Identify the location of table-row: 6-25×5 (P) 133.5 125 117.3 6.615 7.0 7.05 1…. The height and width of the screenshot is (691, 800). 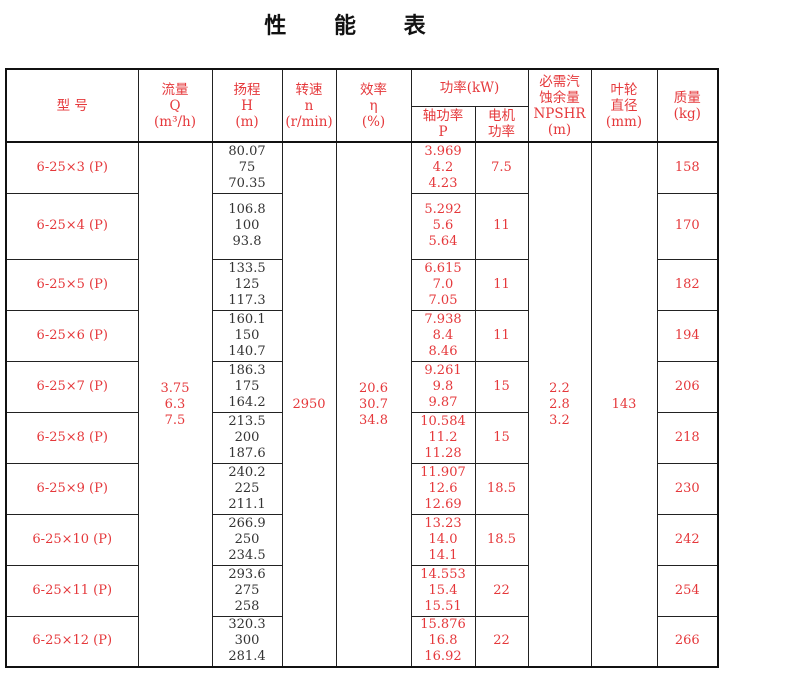
(362, 284).